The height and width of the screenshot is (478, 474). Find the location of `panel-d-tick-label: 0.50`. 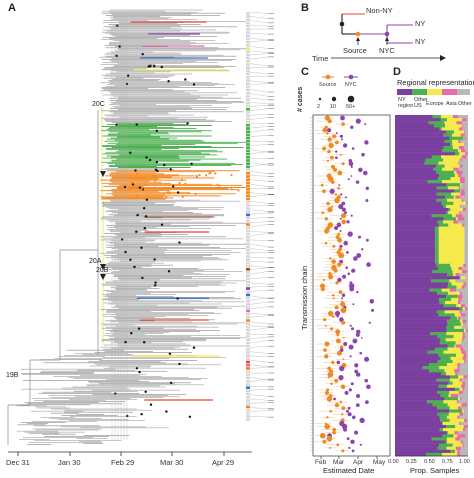

panel-d-tick-label: 0.50 is located at coordinates (429, 462).